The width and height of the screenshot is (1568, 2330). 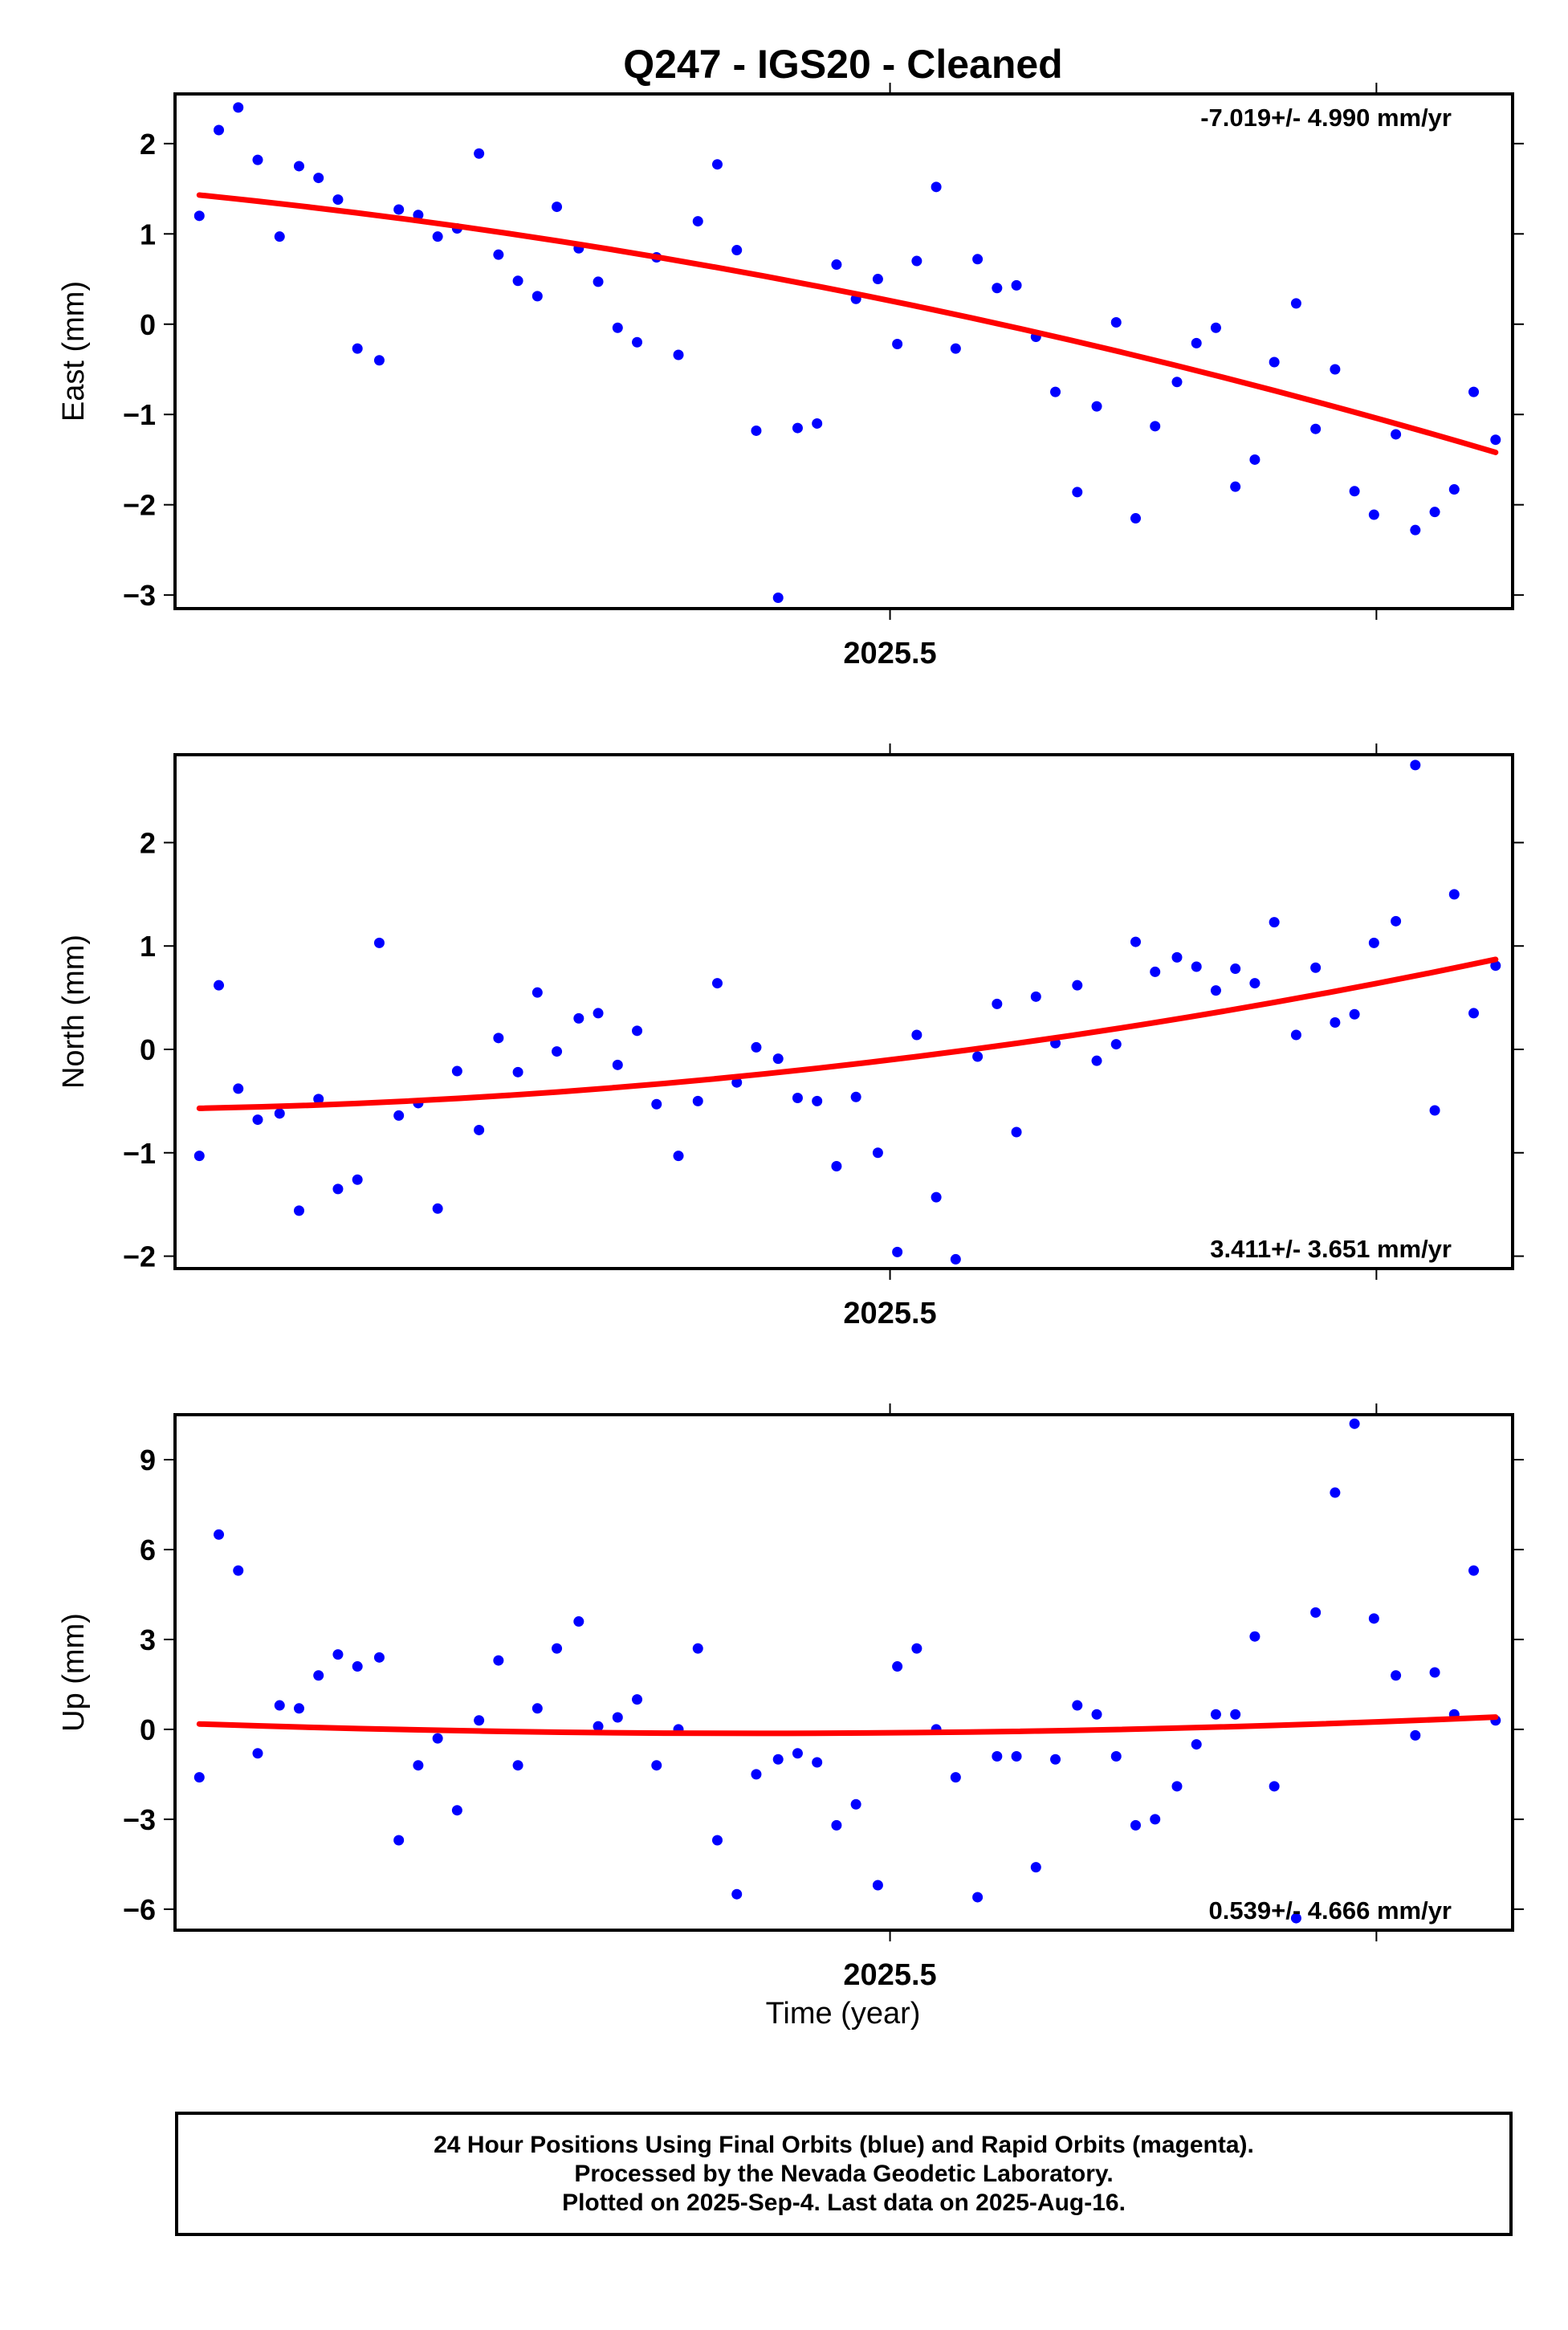 What do you see at coordinates (148, 1639) in the screenshot?
I see `up-ytick-label: 3` at bounding box center [148, 1639].